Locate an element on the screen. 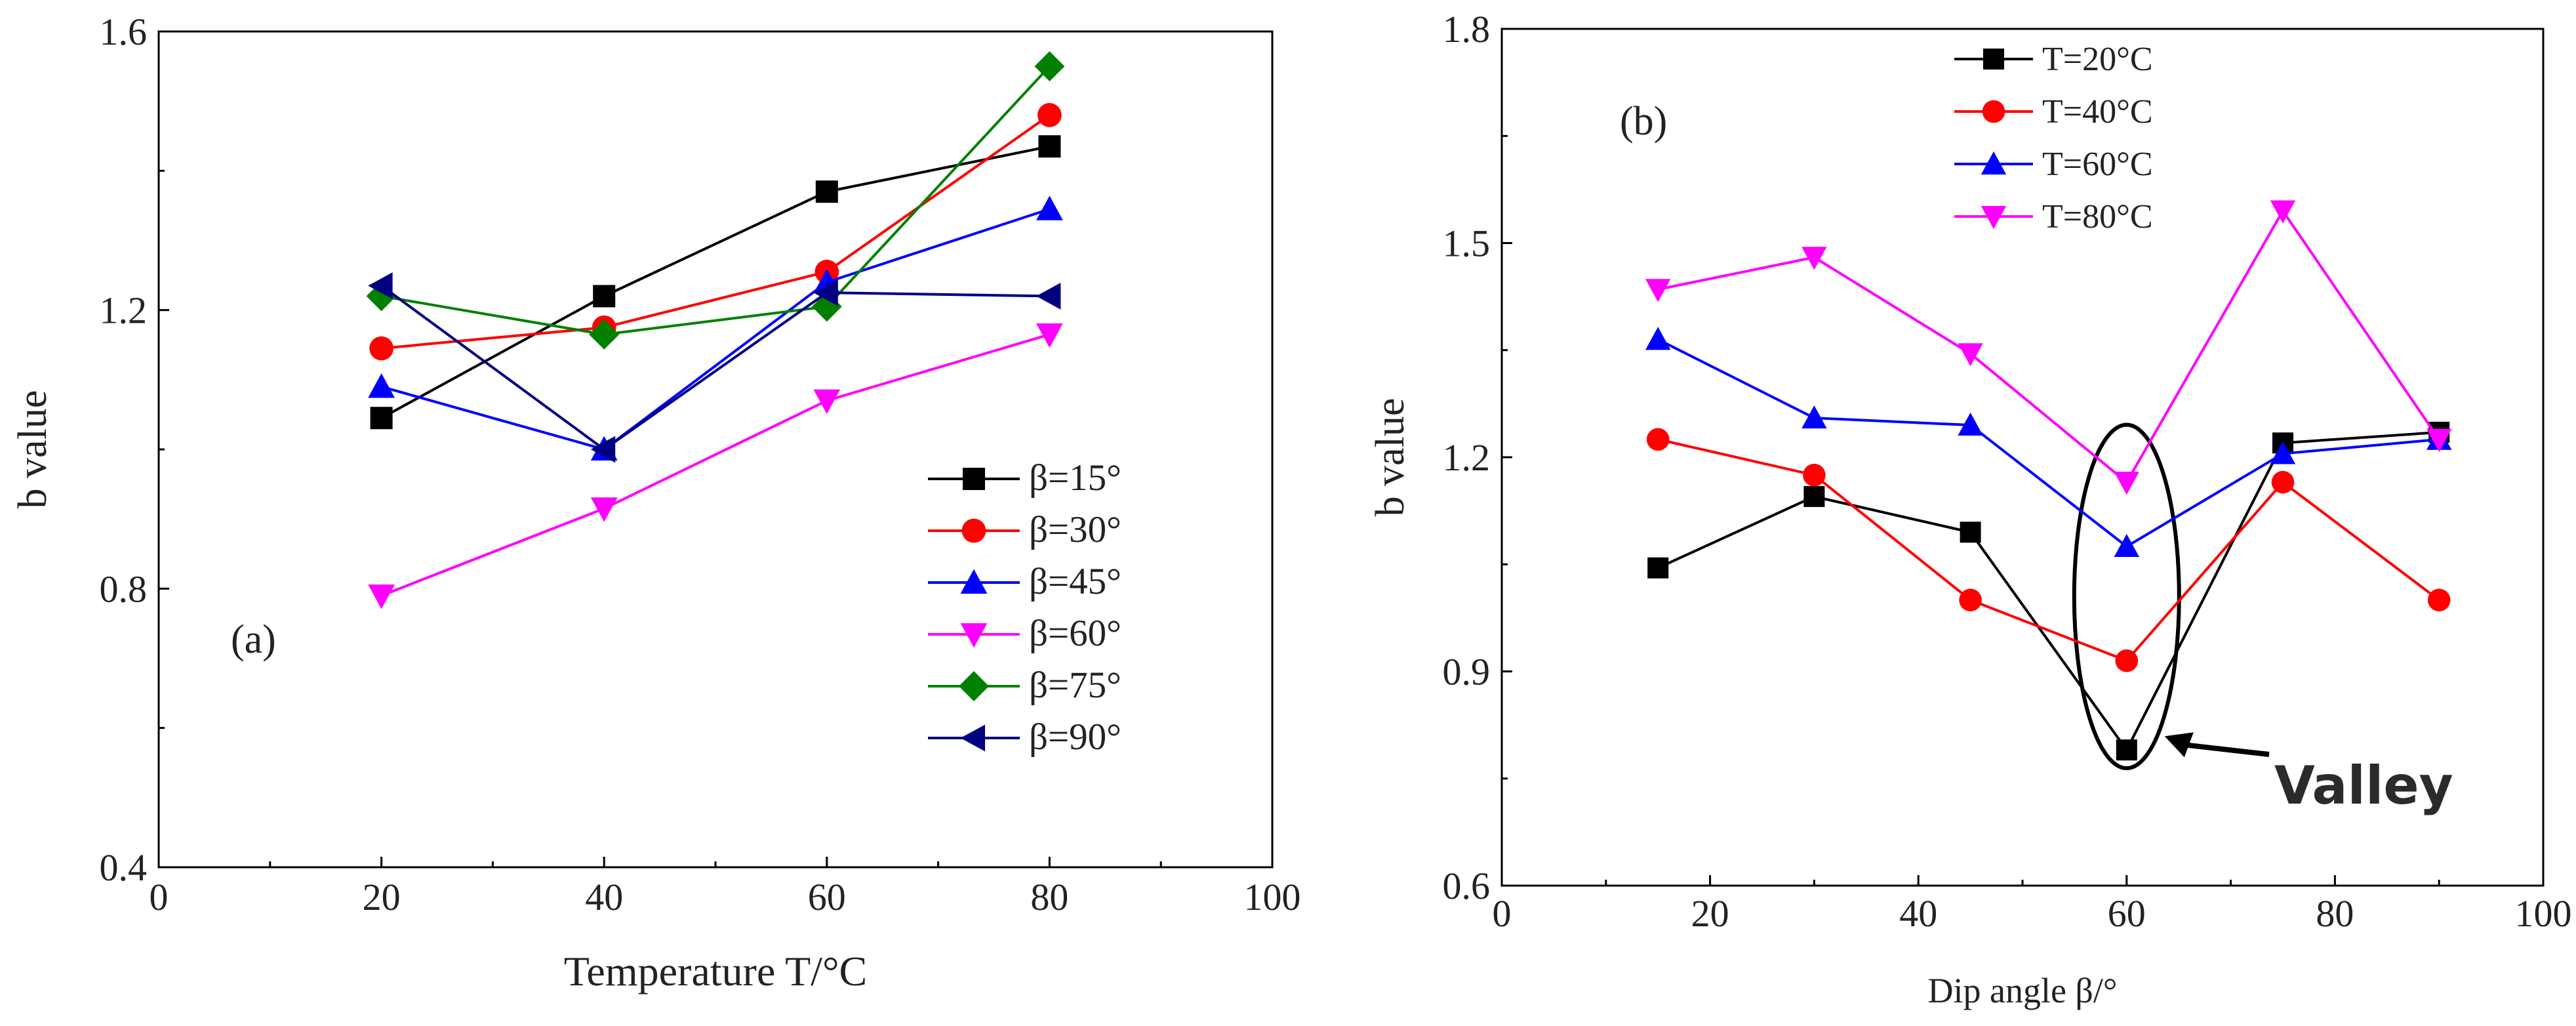 This screenshot has height=1026, width=2576. panel-b-legend: T=20°C T=40°C T=60°C T=80°C is located at coordinates (2053, 138).